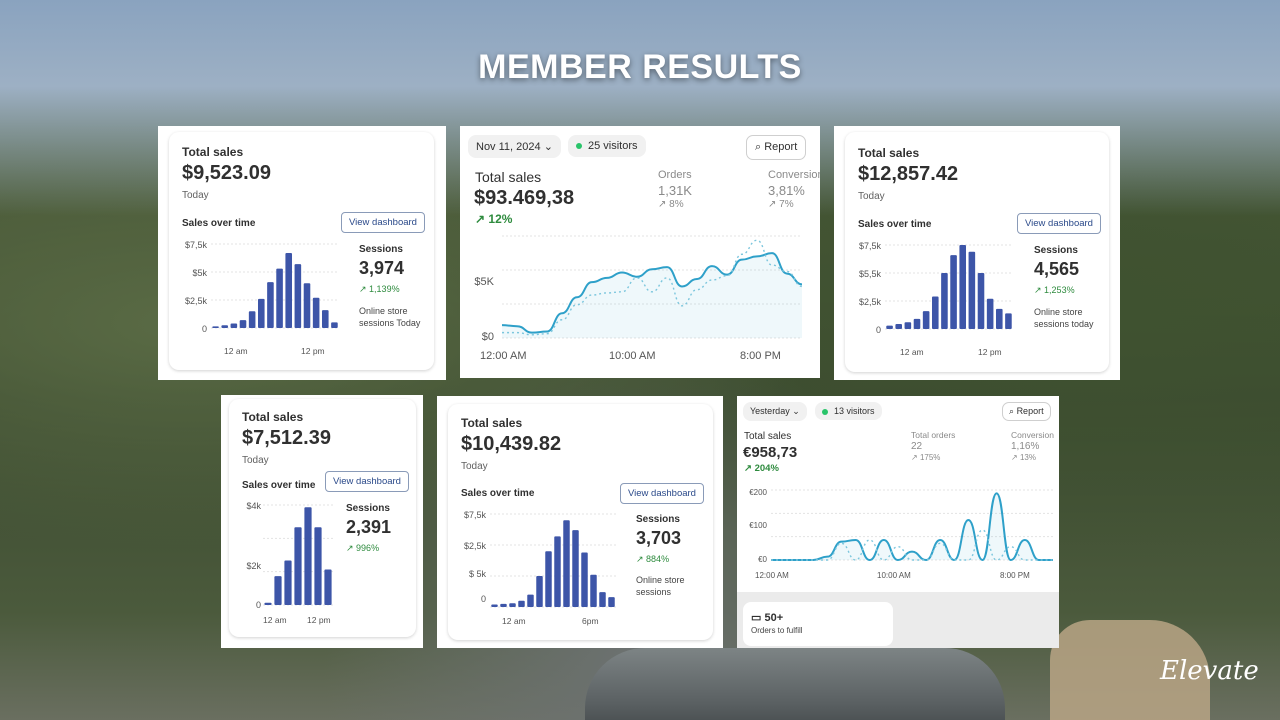 The image size is (1280, 720). Describe the element at coordinates (1057, 269) in the screenshot. I see `sessions-value: 4,565` at that location.